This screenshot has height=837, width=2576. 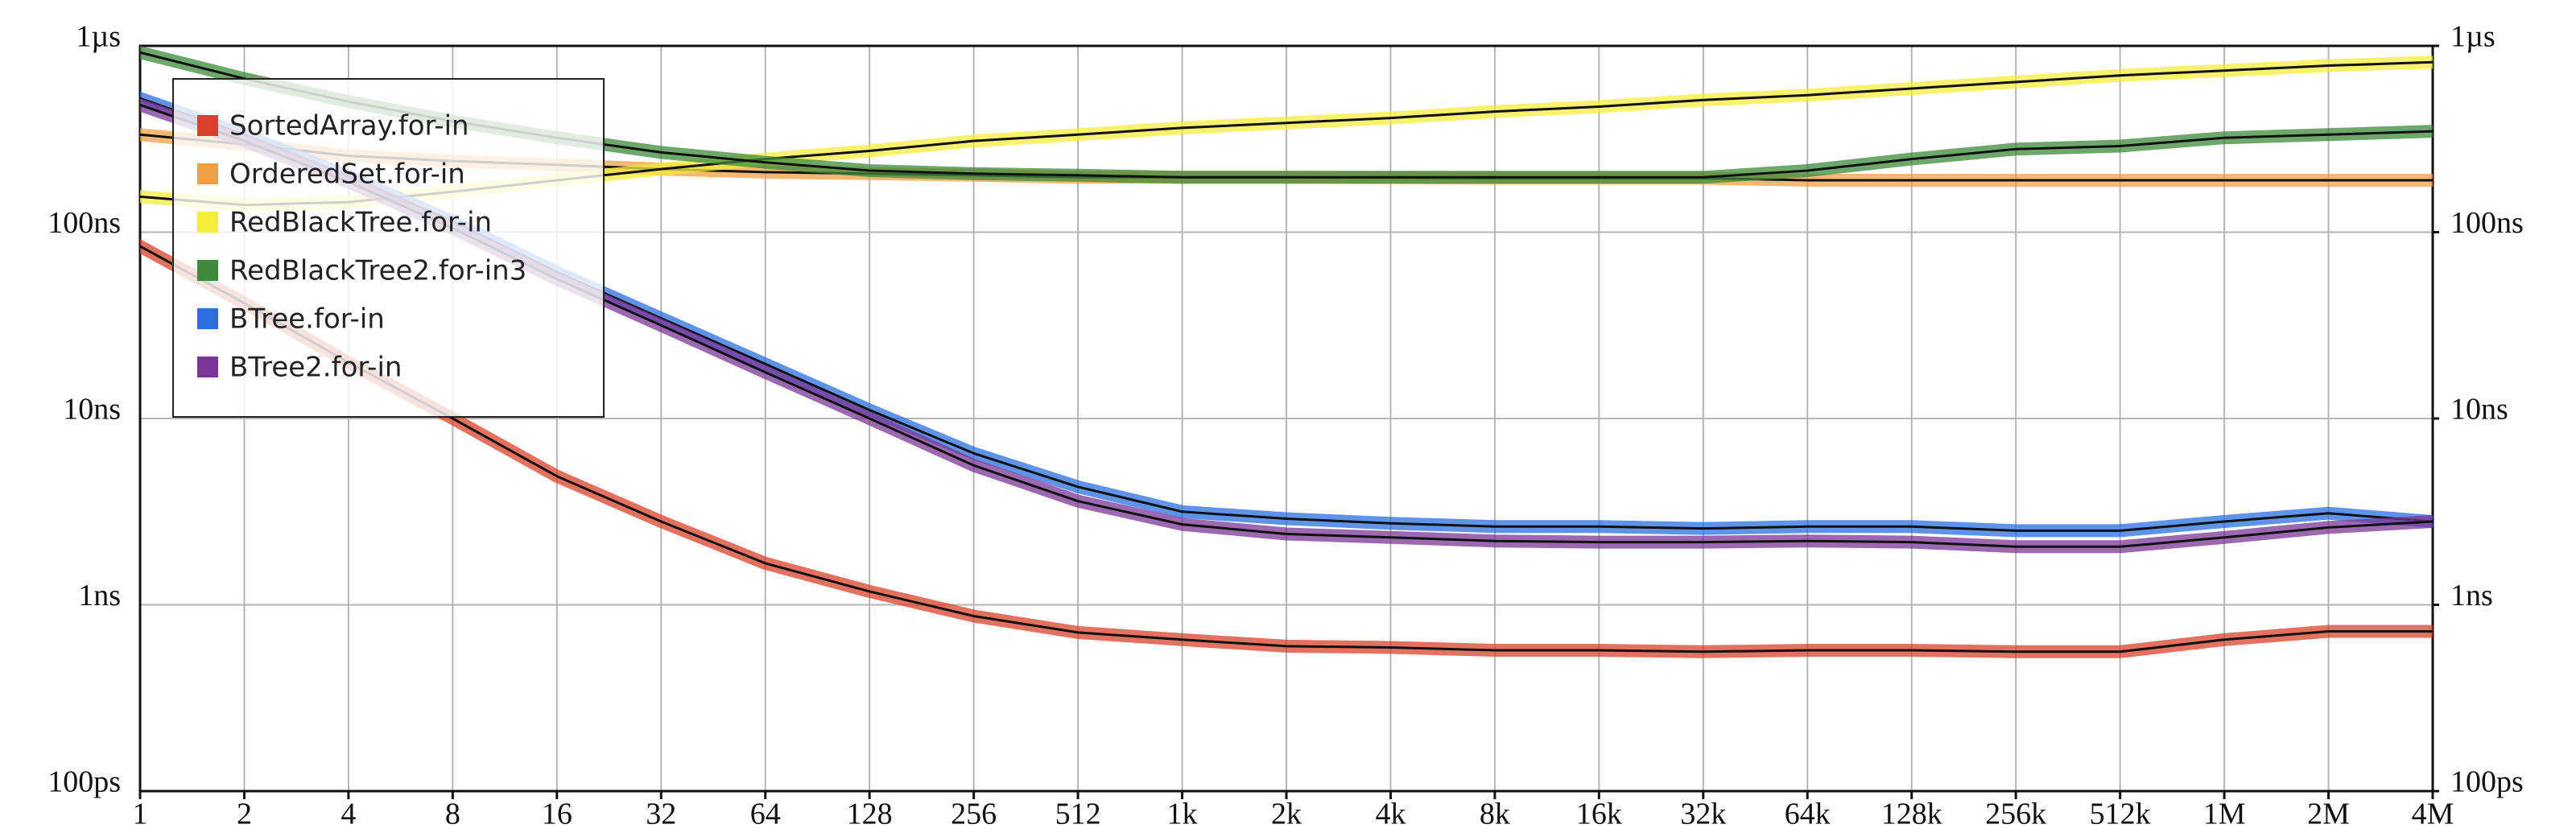 What do you see at coordinates (1599, 815) in the screenshot?
I see `x-tick-label: 16k` at bounding box center [1599, 815].